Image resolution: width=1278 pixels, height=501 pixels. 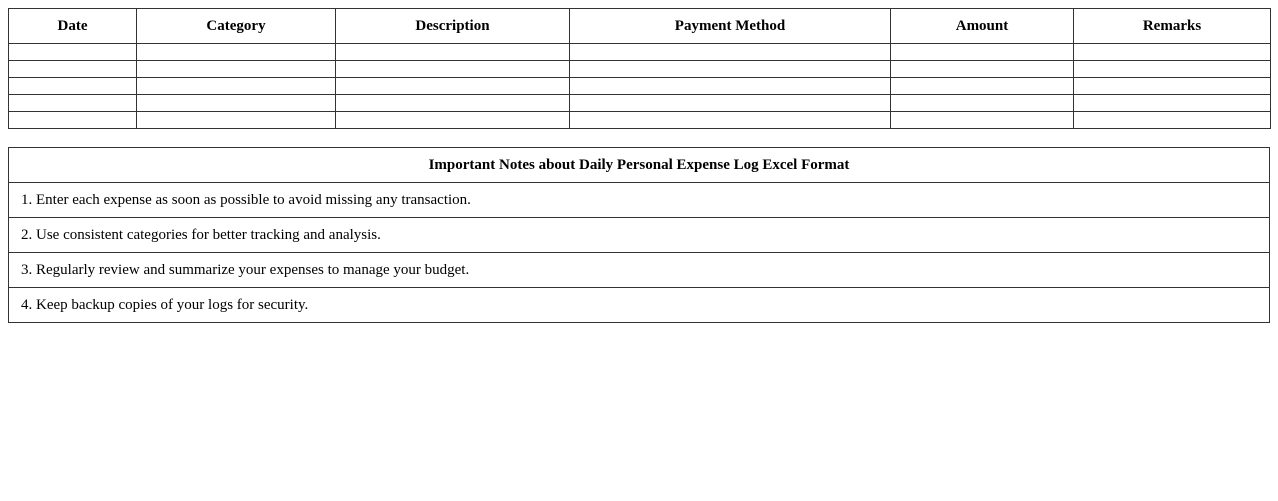 What do you see at coordinates (1172, 26) in the screenshot?
I see `column-header-remarks: Remarks` at bounding box center [1172, 26].